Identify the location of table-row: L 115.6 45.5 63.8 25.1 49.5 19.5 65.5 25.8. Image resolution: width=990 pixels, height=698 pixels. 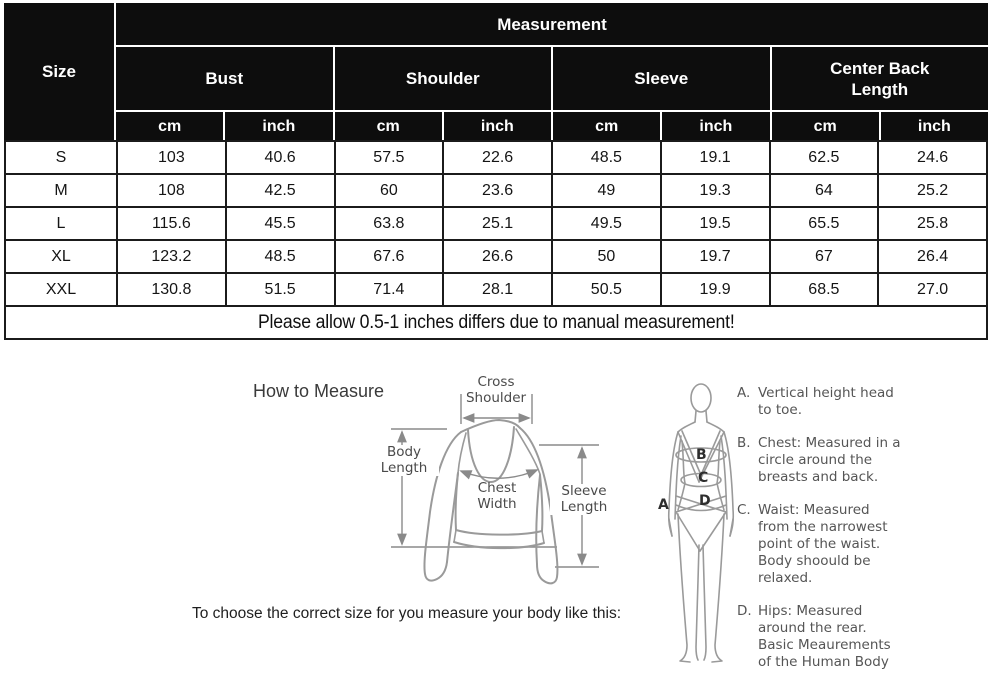
(496, 223).